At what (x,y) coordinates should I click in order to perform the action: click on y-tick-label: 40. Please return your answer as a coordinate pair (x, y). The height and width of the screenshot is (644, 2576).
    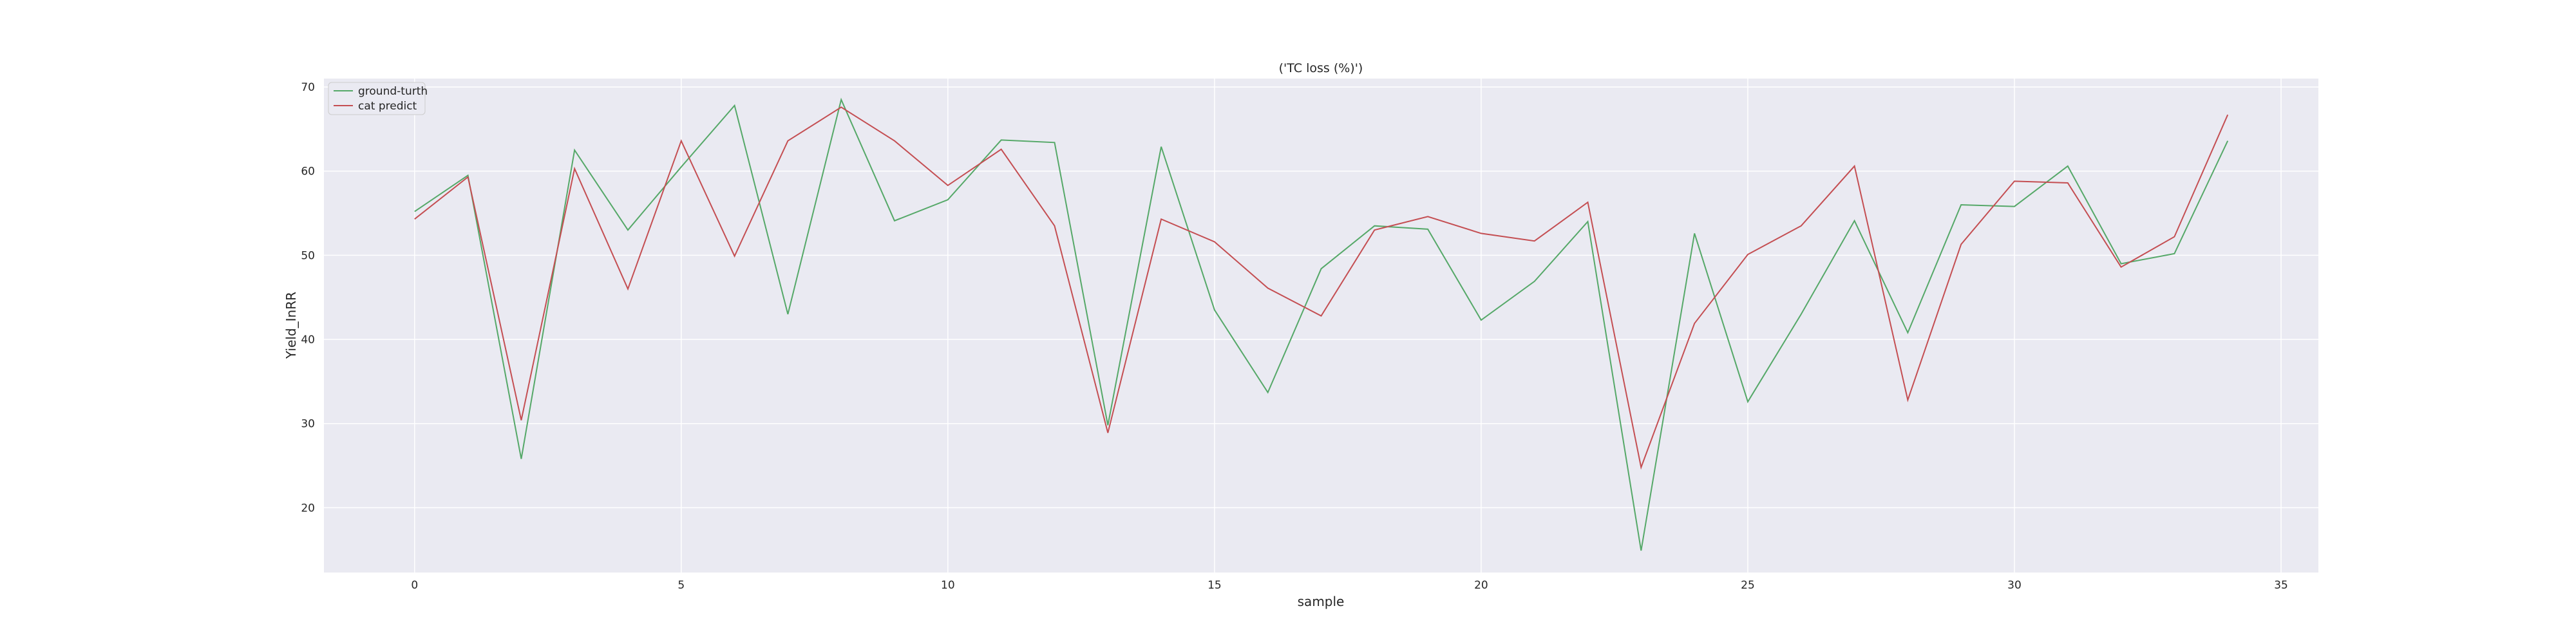
    Looking at the image, I should click on (308, 340).